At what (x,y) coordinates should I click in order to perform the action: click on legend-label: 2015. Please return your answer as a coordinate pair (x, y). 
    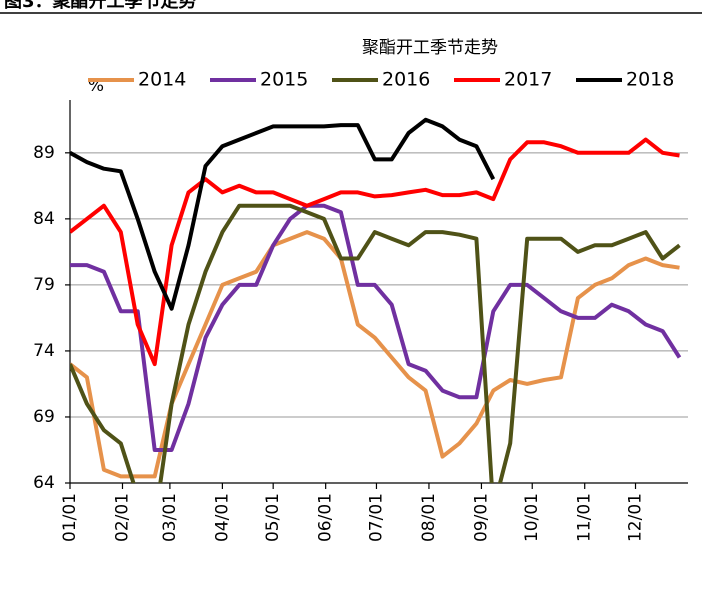
    Looking at the image, I should click on (284, 80).